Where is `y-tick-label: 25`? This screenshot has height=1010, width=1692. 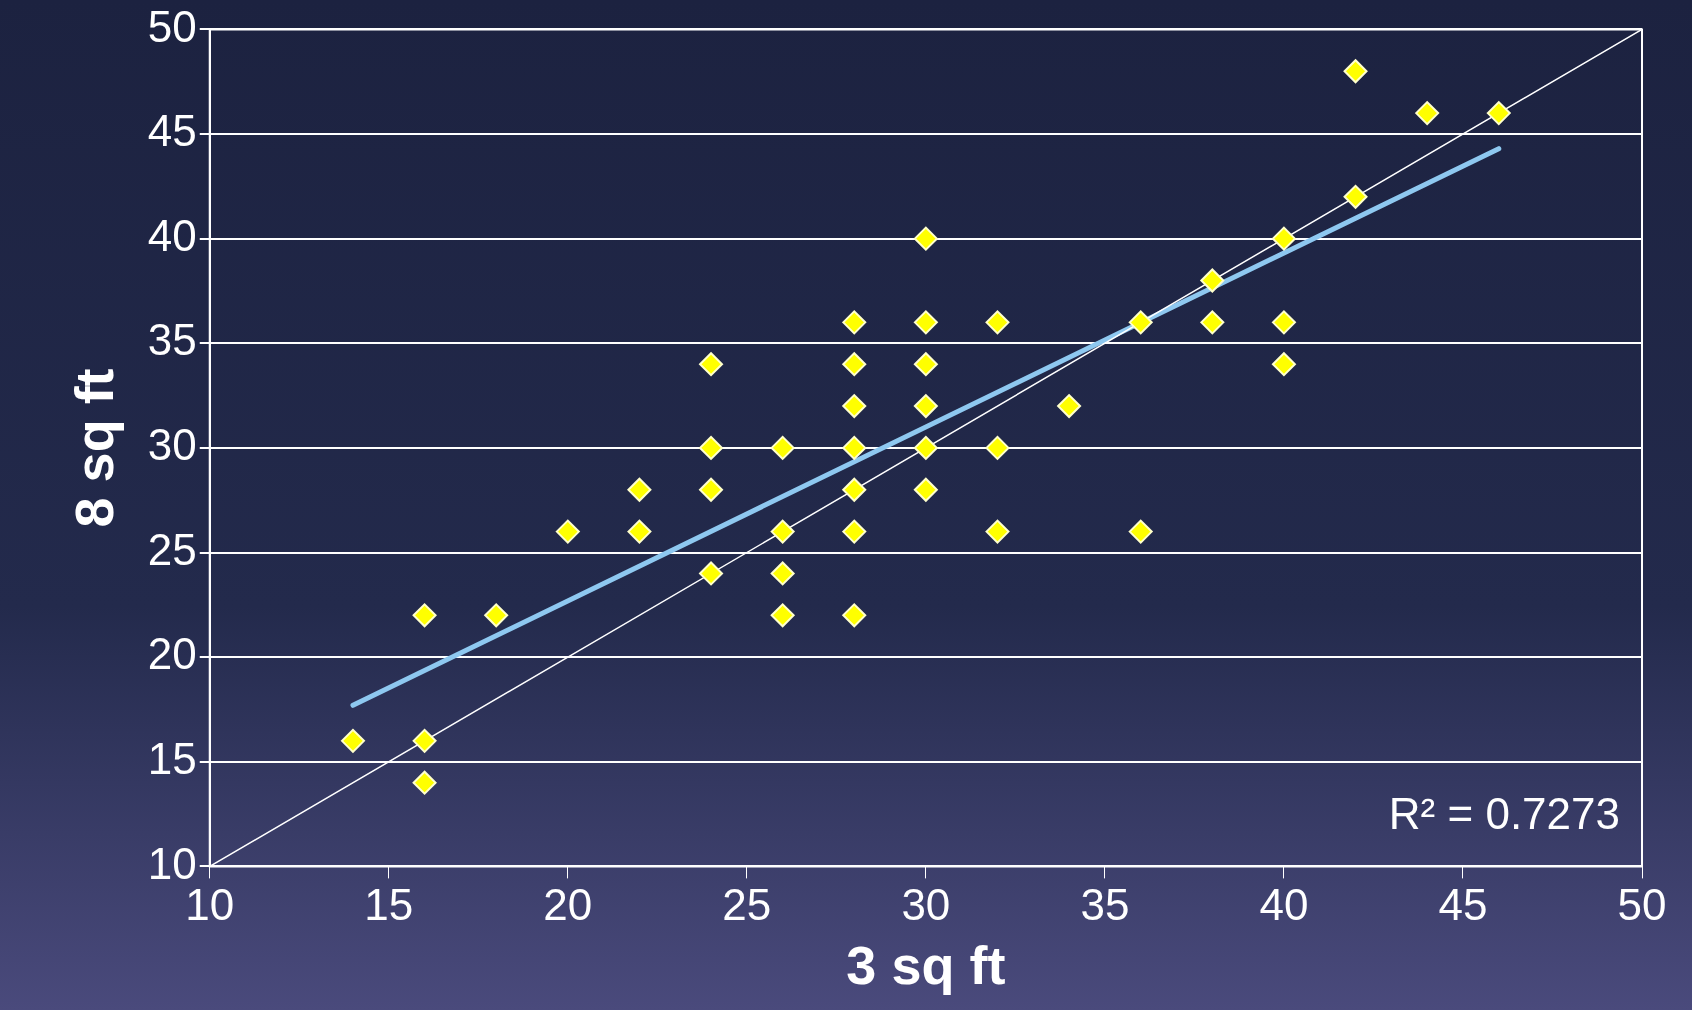 y-tick-label: 25 is located at coordinates (172, 549).